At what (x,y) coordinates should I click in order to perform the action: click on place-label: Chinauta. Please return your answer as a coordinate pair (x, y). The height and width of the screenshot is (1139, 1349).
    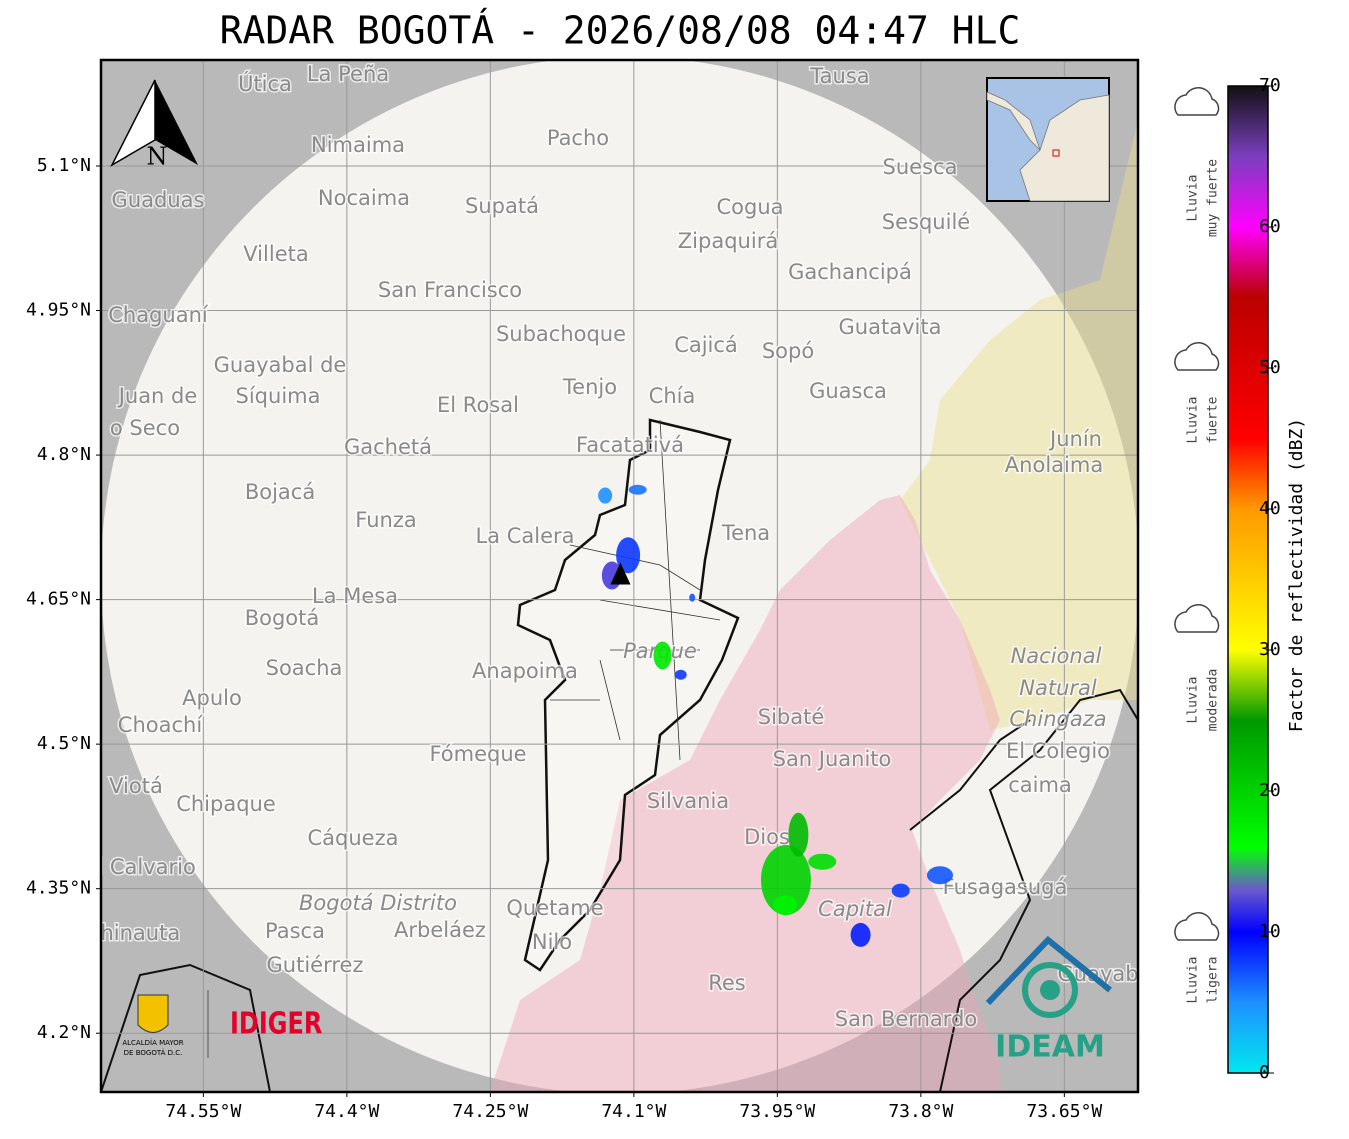
    Looking at the image, I should click on (133, 933).